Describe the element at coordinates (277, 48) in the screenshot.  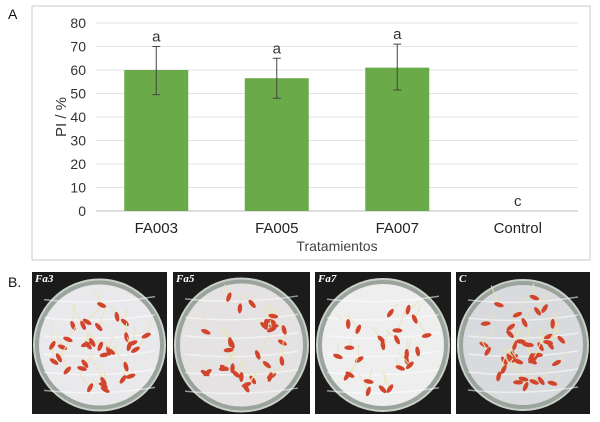
I see `significance-letter-fa005: a` at that location.